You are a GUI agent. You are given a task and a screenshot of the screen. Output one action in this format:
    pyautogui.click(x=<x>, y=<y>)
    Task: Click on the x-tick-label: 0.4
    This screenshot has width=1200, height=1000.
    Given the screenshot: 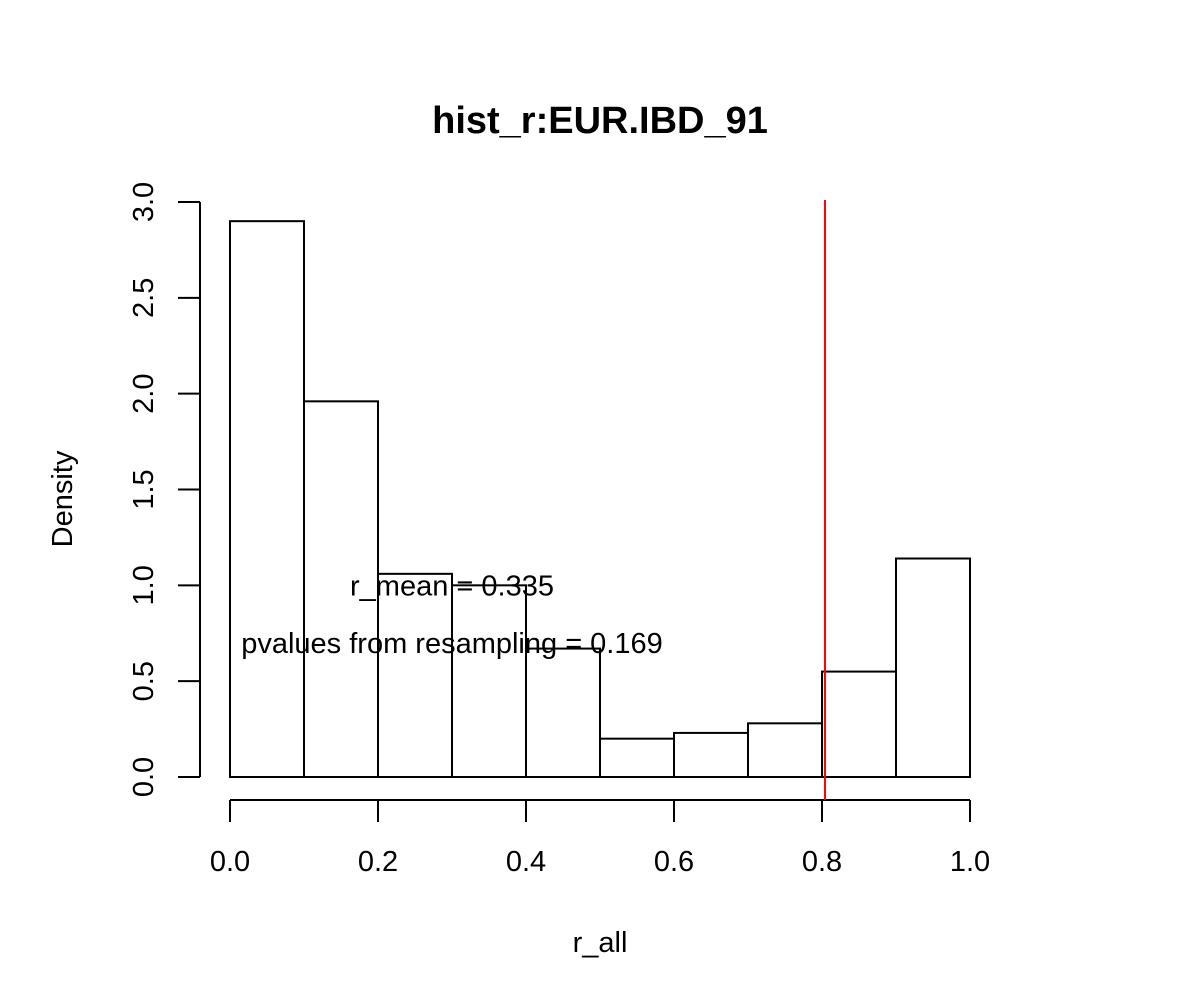 What is the action you would take?
    pyautogui.click(x=526, y=862)
    